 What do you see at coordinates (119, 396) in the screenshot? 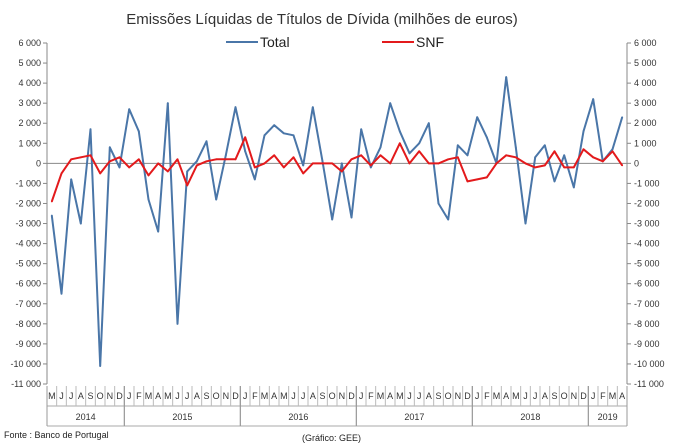
I see `x-tick-label: D` at bounding box center [119, 396].